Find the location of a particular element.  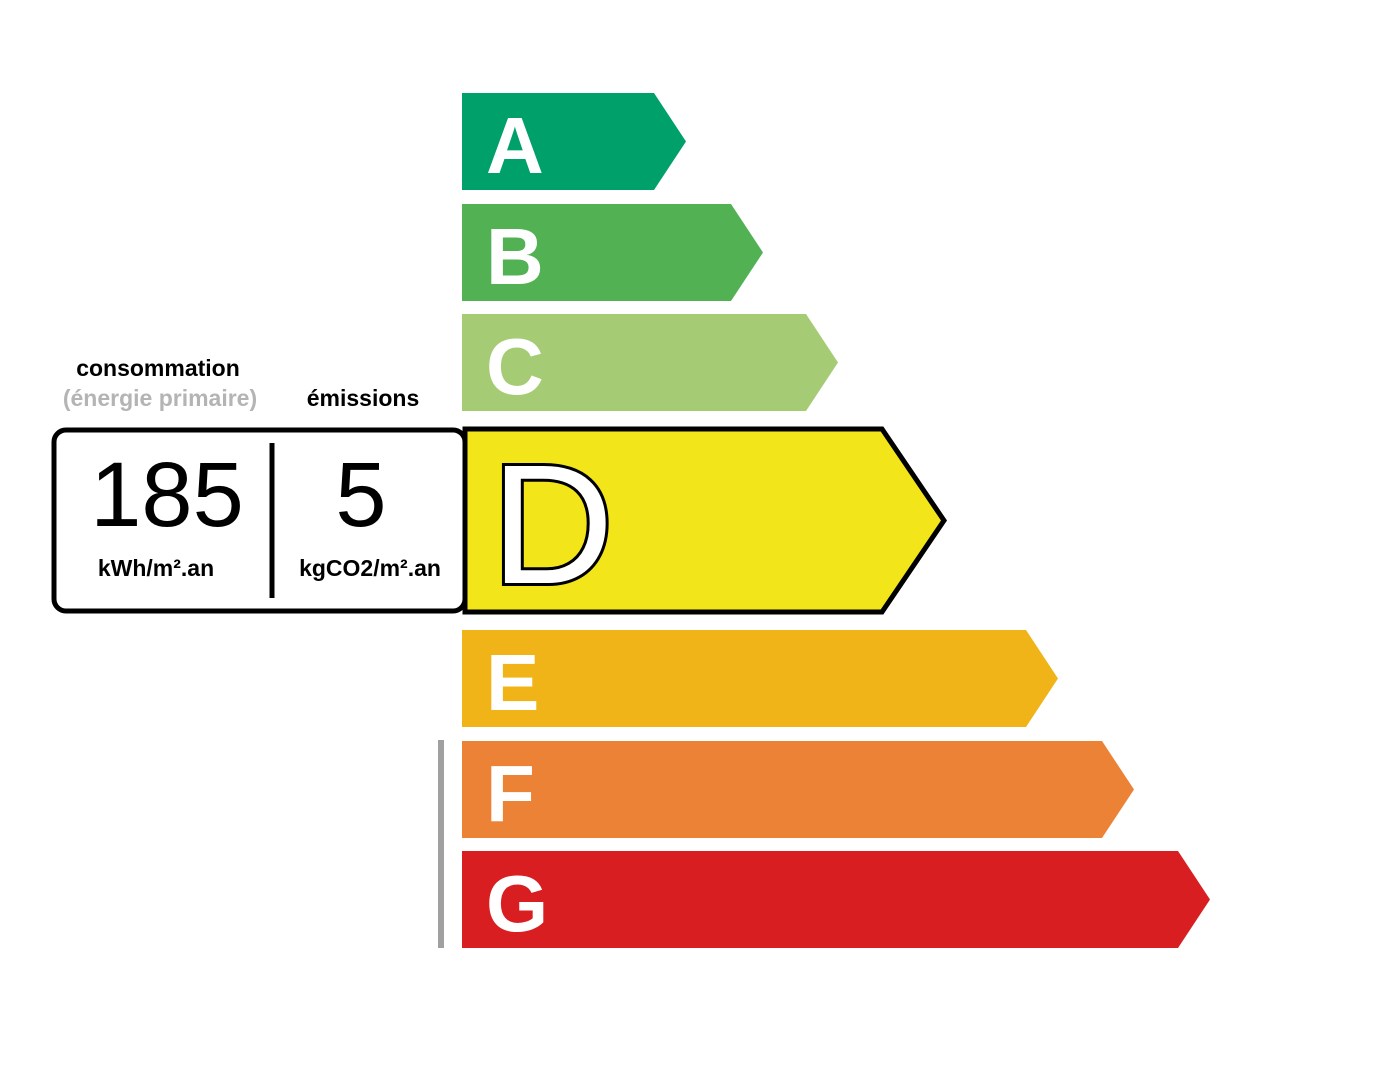

class-bar-g is located at coordinates (836, 899).